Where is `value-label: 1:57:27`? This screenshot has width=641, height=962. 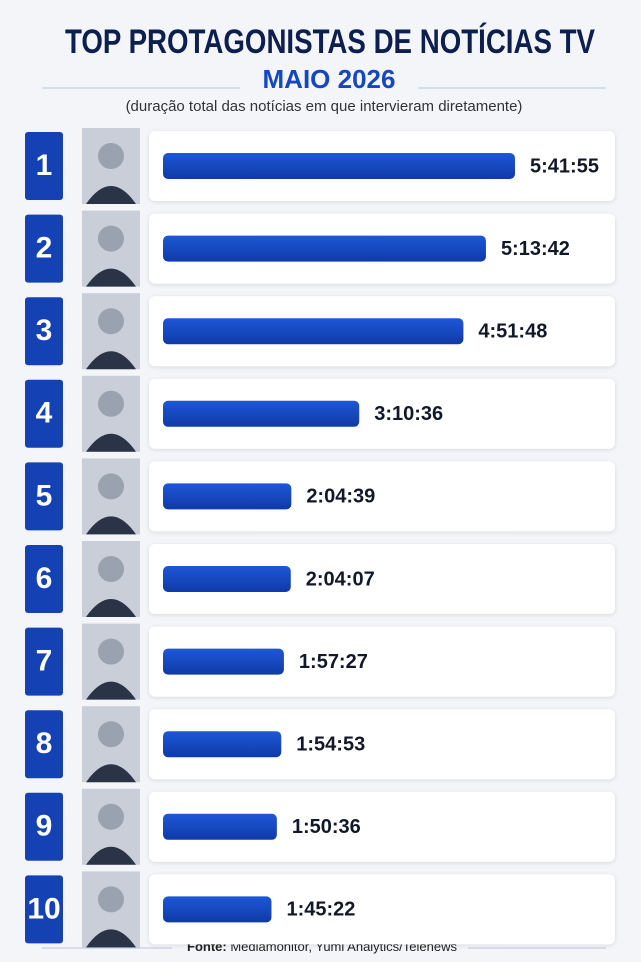 value-label: 1:57:27 is located at coordinates (333, 662).